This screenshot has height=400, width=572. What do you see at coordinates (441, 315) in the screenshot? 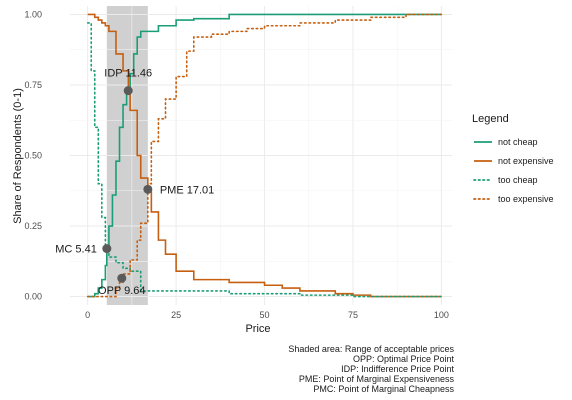
I see `x-tick-label: 100` at bounding box center [441, 315].